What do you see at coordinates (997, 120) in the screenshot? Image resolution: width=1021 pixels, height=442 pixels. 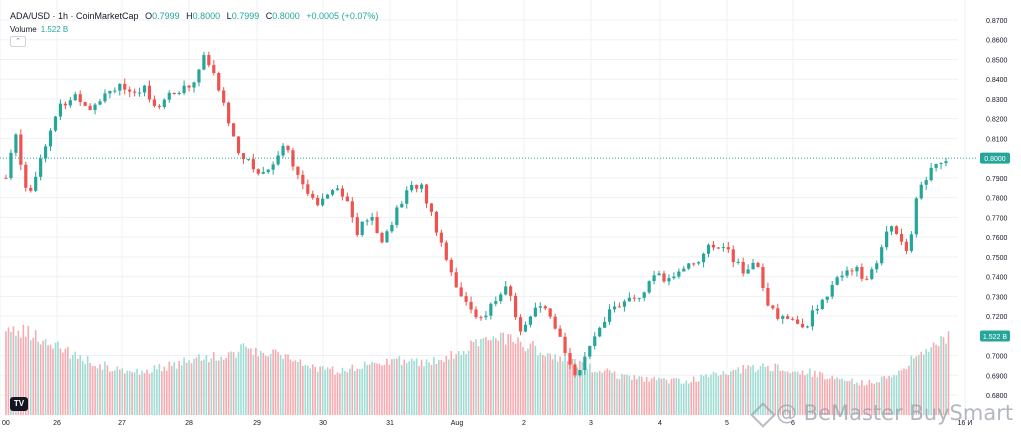 I see `y-tick-label-5: 0.8200` at bounding box center [997, 120].